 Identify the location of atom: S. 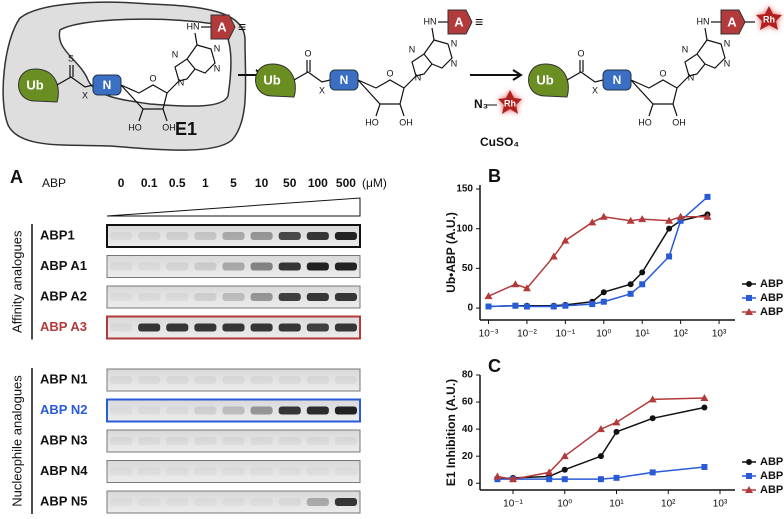
(71, 58).